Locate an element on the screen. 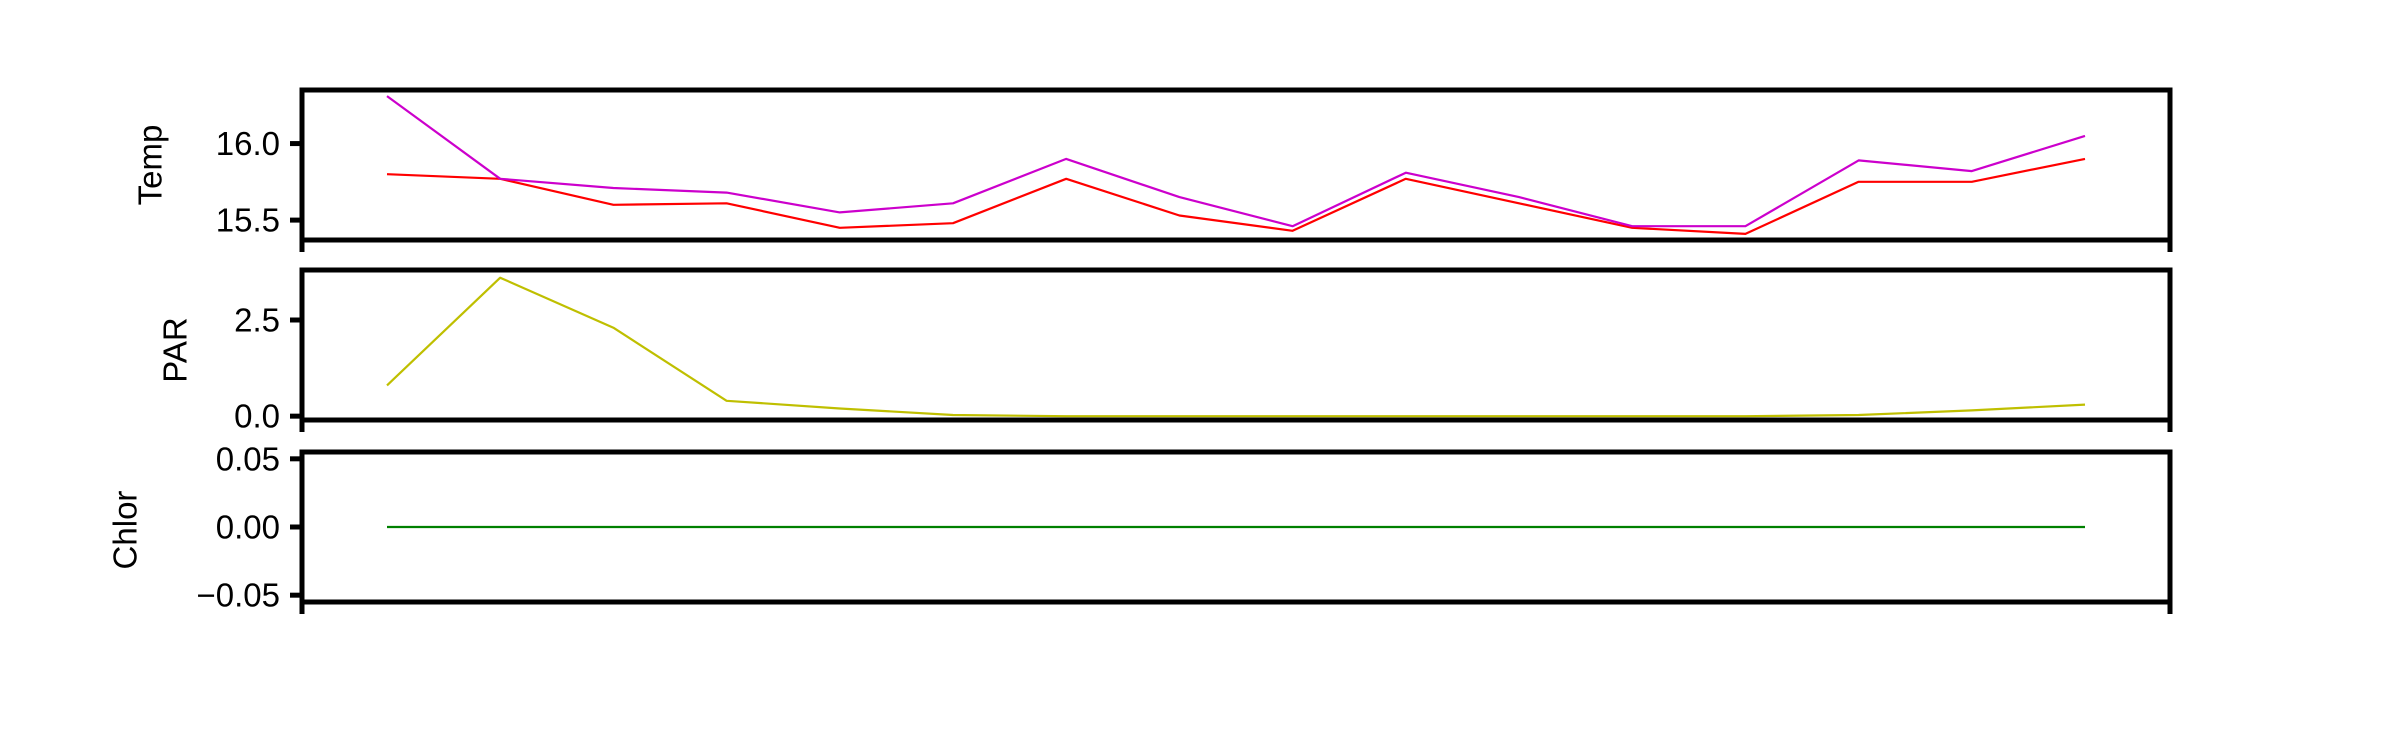 This screenshot has height=750, width=2400. temp-y-tick-label: 15.5 is located at coordinates (248, 220).